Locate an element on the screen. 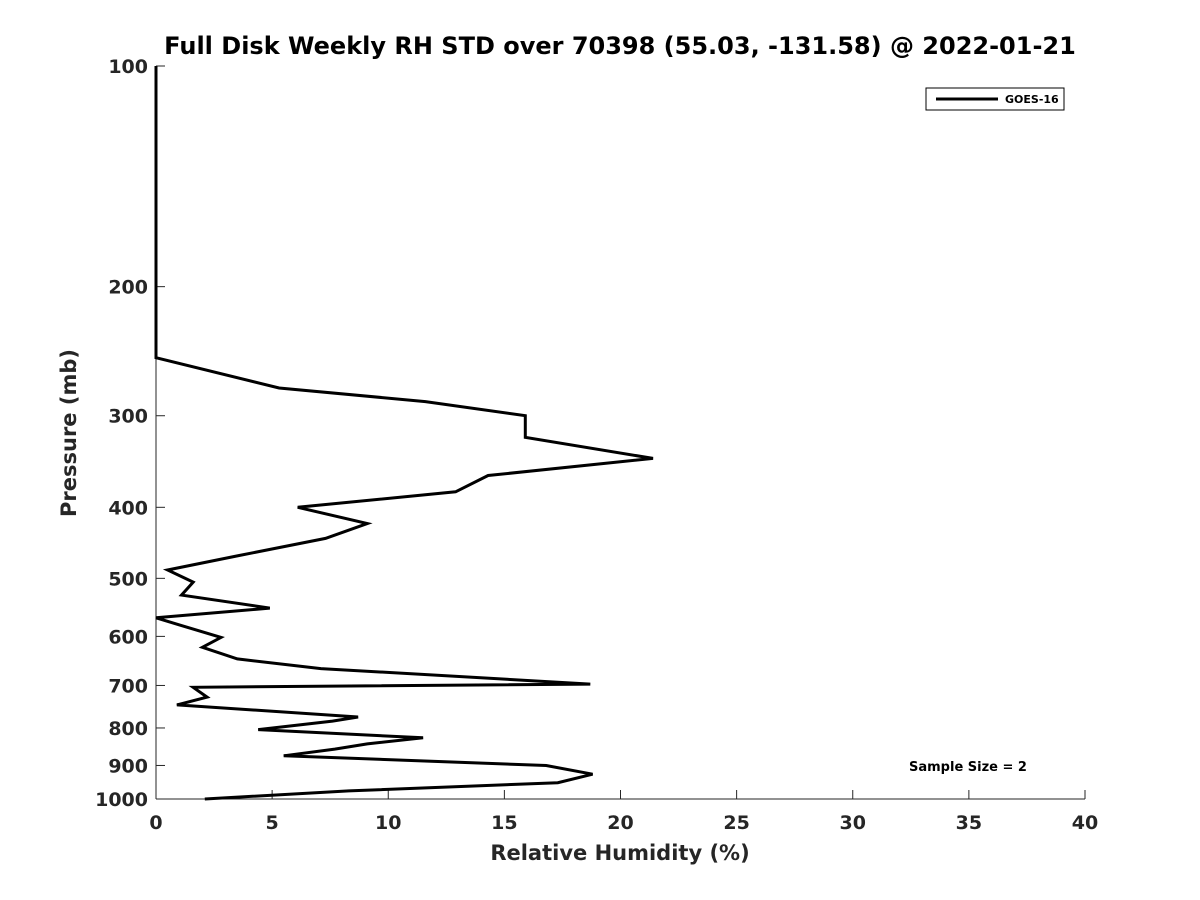 The image size is (1200, 900). x-tick-label: 10 is located at coordinates (388, 823).